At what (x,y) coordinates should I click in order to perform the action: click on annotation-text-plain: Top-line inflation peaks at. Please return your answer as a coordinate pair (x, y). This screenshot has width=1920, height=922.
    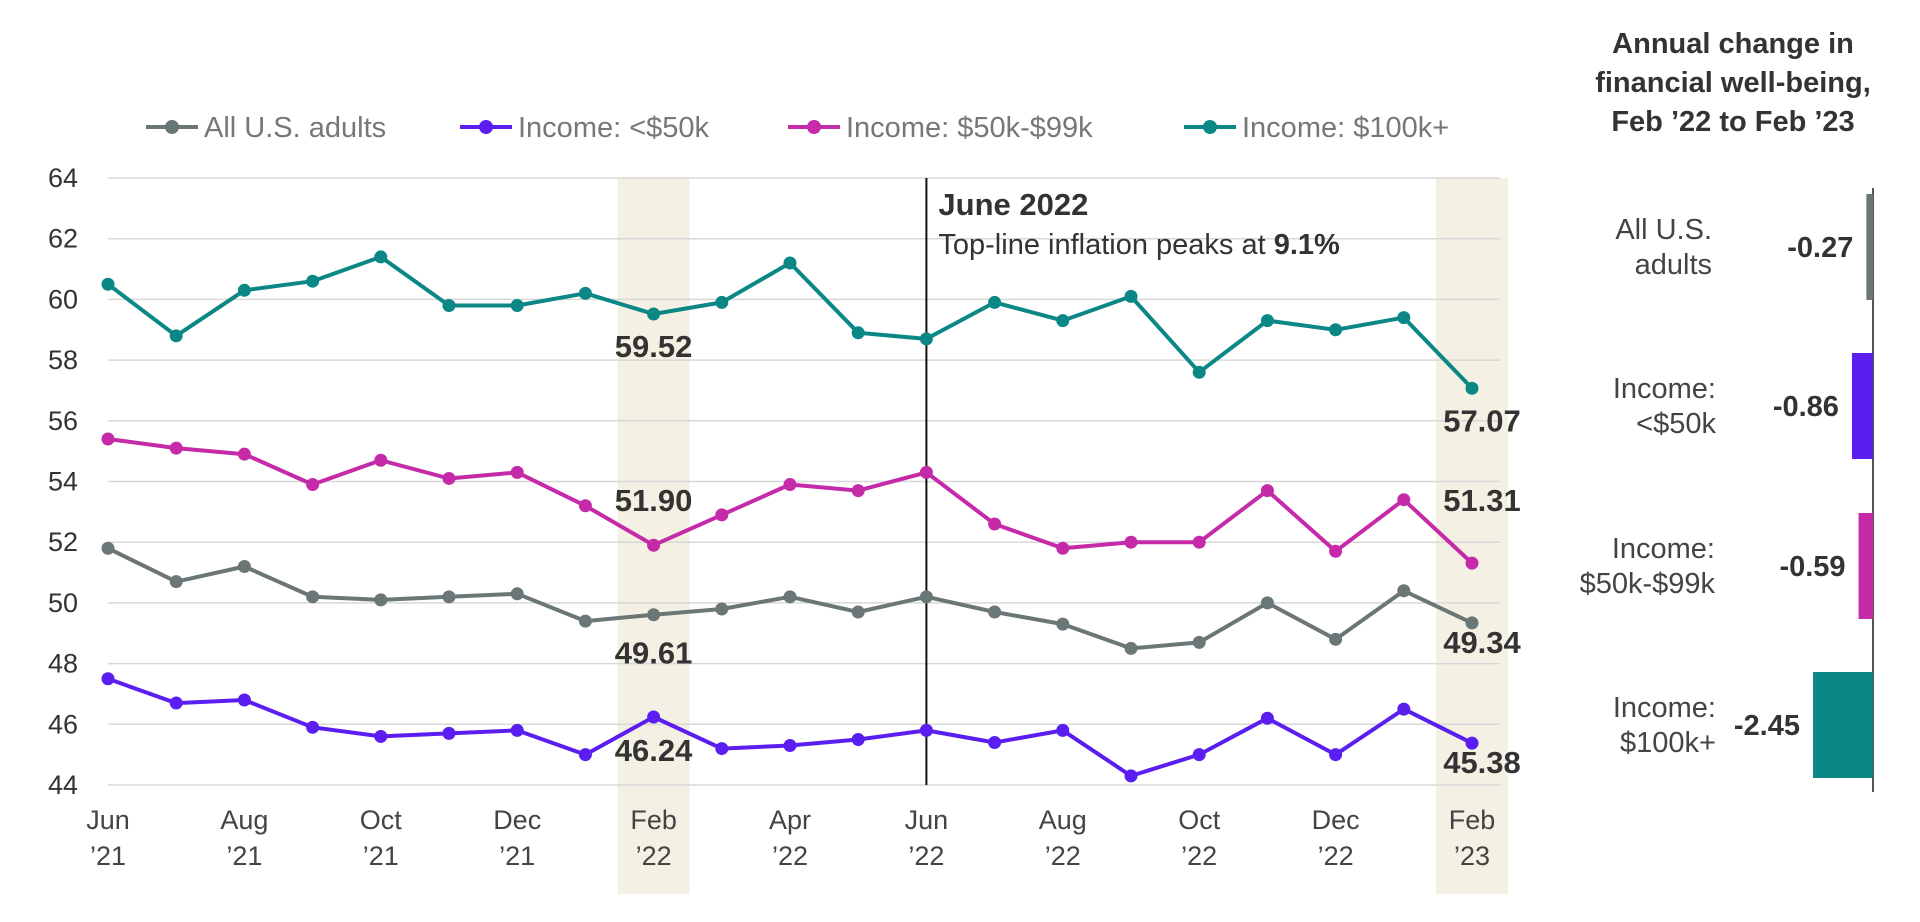
    Looking at the image, I should click on (1105, 245).